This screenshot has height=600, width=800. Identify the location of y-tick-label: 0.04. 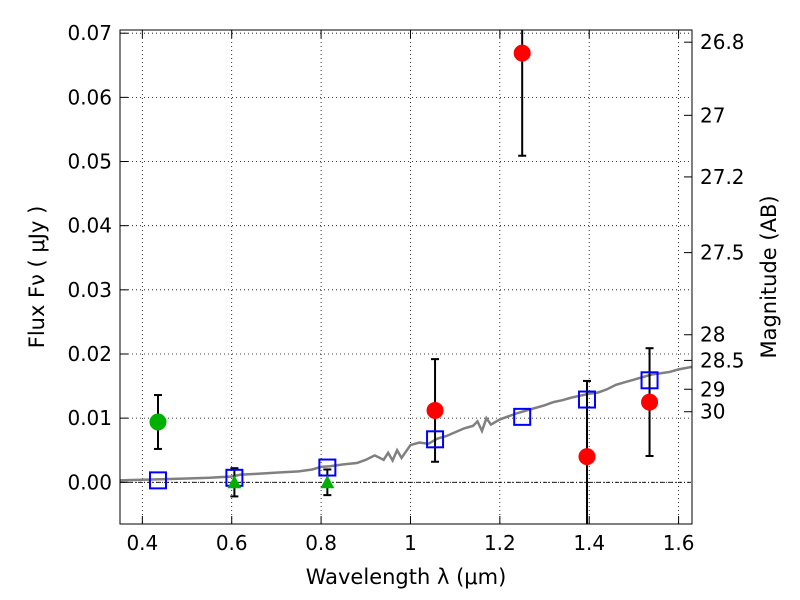
(89, 226).